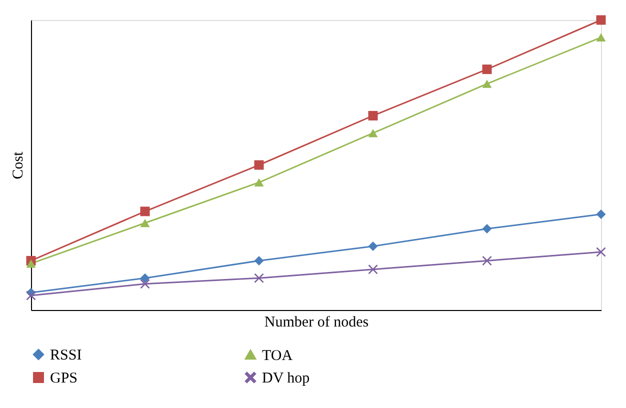  Describe the element at coordinates (277, 356) in the screenshot. I see `legend-label: TOA` at that location.